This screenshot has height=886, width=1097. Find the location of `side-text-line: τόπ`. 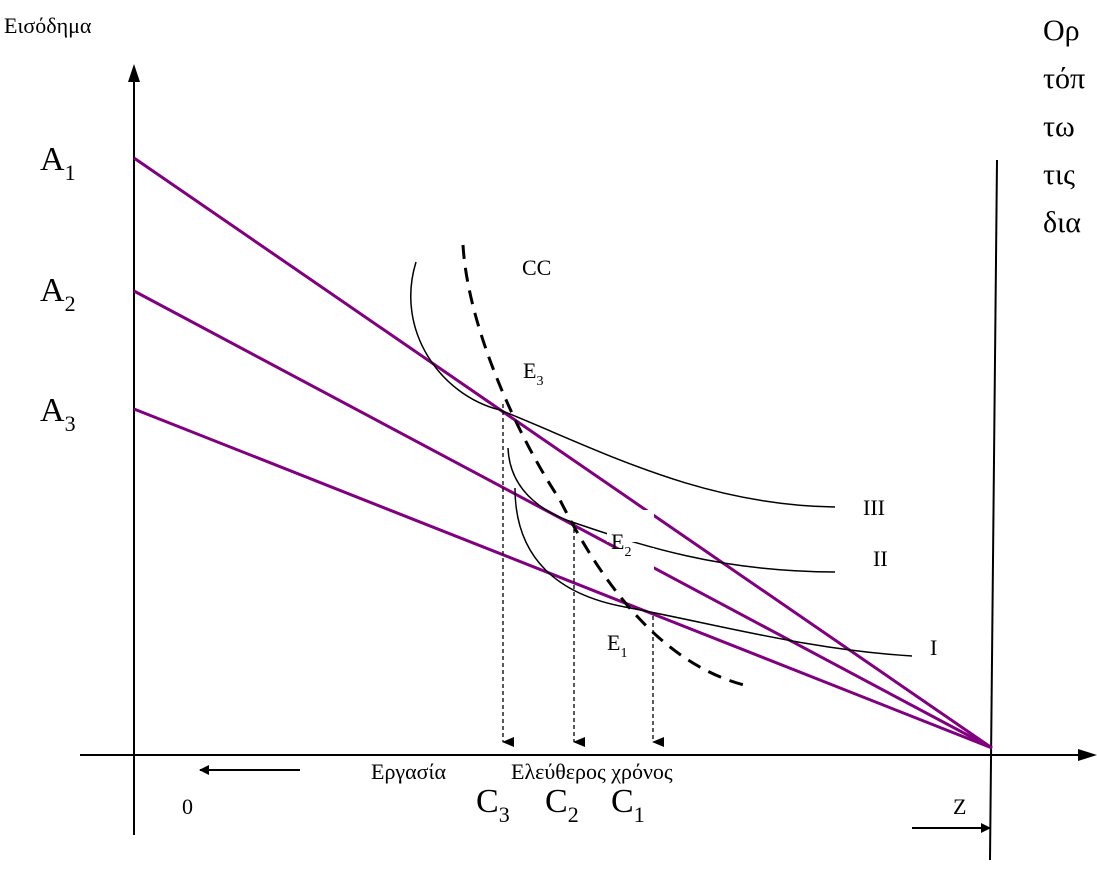

side-text-line: τόπ is located at coordinates (1064, 78).